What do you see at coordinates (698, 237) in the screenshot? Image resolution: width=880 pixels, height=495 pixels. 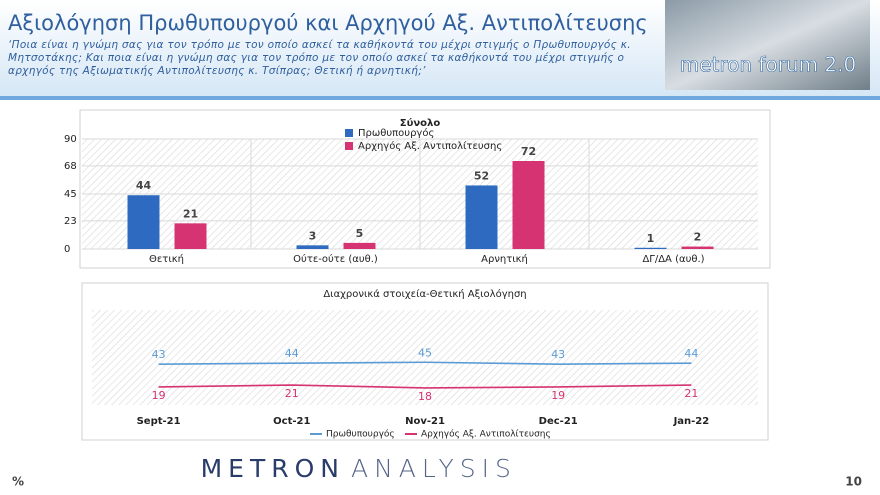 I see `data-label: 2` at bounding box center [698, 237].